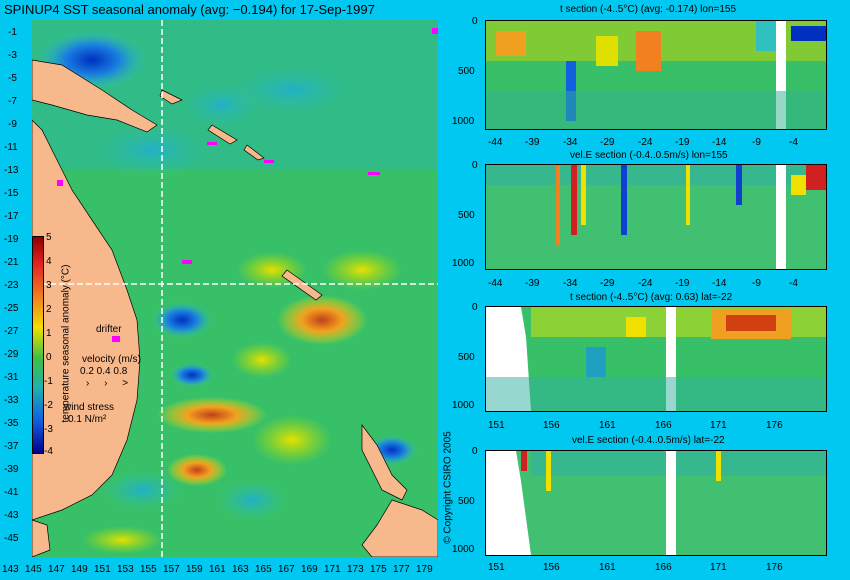 The height and width of the screenshot is (580, 850). I want to click on lon-tick: 165, so click(263, 569).